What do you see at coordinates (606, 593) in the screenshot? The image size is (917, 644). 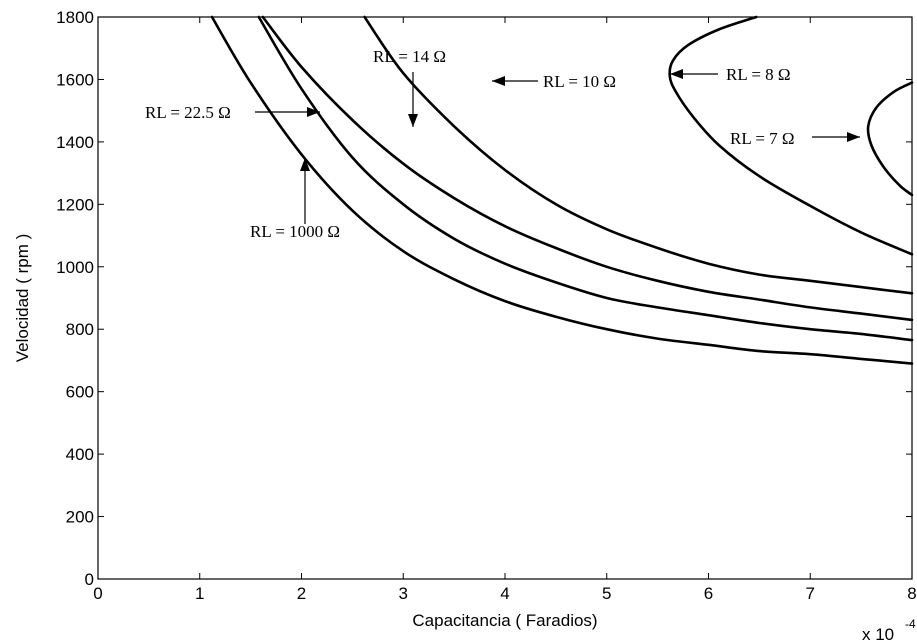 I see `x-tick-label-5: 5` at bounding box center [606, 593].